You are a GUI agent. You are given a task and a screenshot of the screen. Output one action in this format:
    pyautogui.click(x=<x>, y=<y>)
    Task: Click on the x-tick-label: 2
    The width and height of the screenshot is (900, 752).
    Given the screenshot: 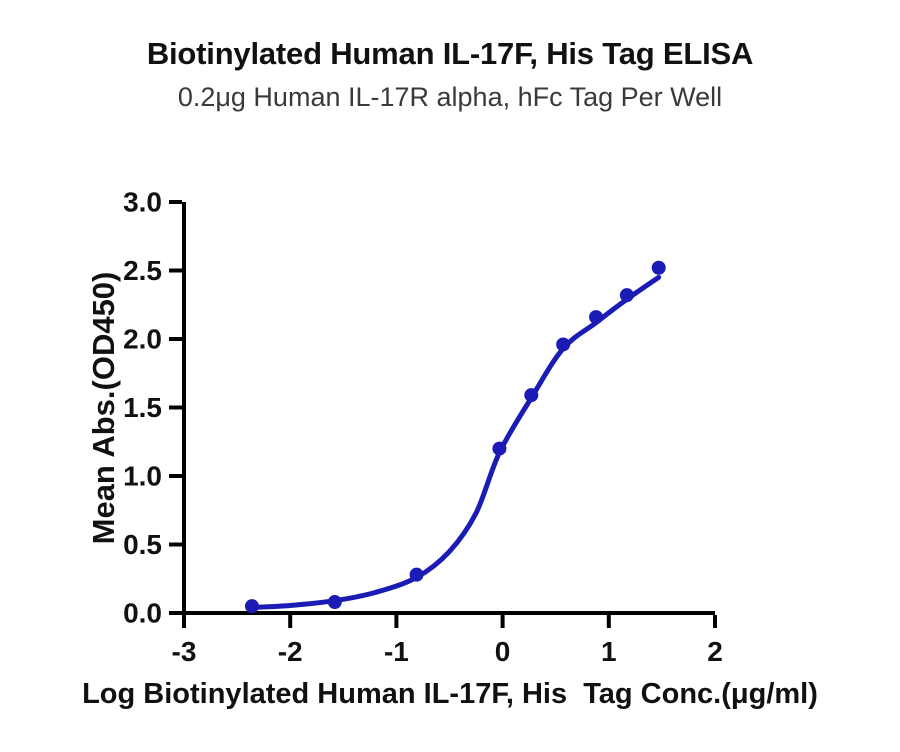 What is the action you would take?
    pyautogui.click(x=715, y=651)
    